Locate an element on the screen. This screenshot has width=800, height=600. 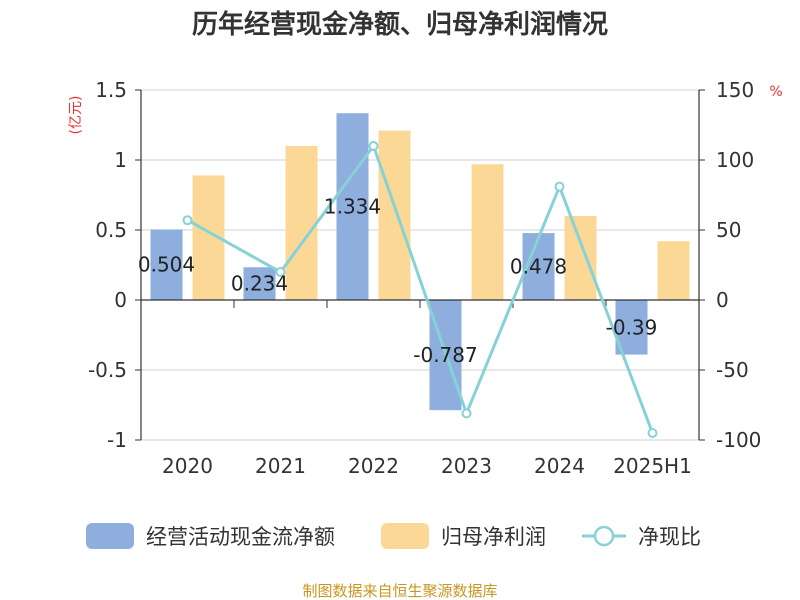
legend: 经营活动现金流净额 归母净利润 净现比 is located at coordinates (393, 536).